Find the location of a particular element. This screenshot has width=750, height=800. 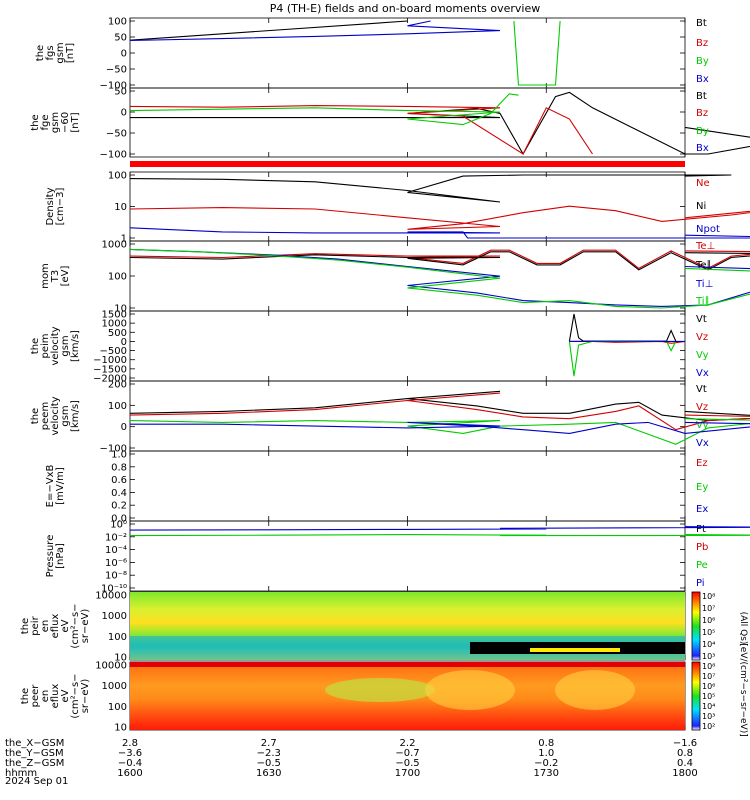

y-tick-label: 10⁻⁸ is located at coordinates (116, 576).